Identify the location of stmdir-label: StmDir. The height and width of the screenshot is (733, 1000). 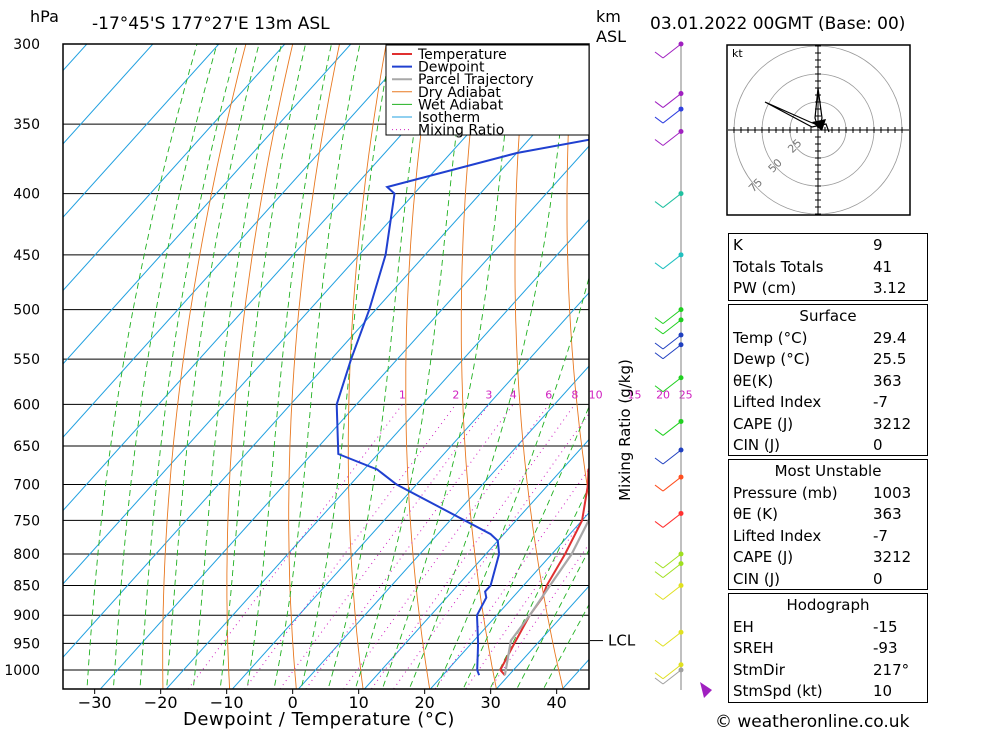
(759, 669).